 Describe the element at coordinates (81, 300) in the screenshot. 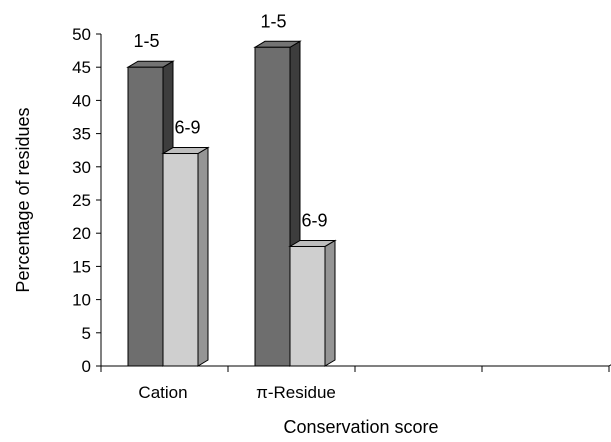

I see `y-tick-label: 10` at that location.